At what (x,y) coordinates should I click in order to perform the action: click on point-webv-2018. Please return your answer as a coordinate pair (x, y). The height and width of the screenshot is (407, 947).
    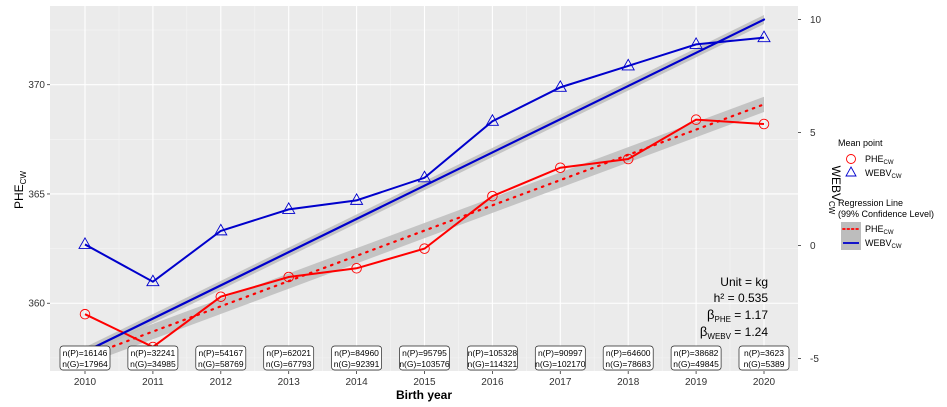
    Looking at the image, I should click on (628, 64).